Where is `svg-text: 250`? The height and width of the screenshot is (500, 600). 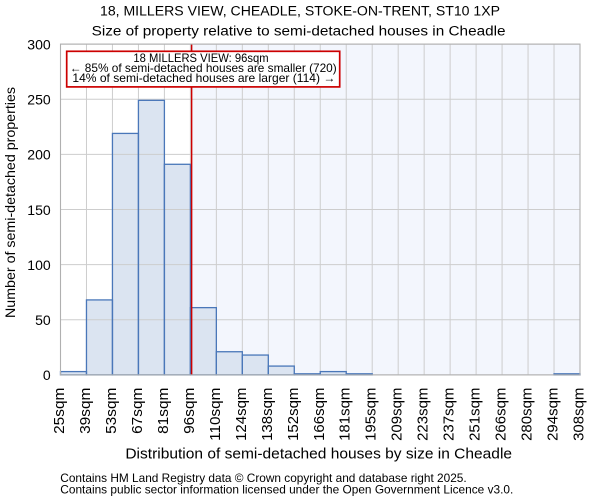 svg-text: 250 is located at coordinates (38, 100).